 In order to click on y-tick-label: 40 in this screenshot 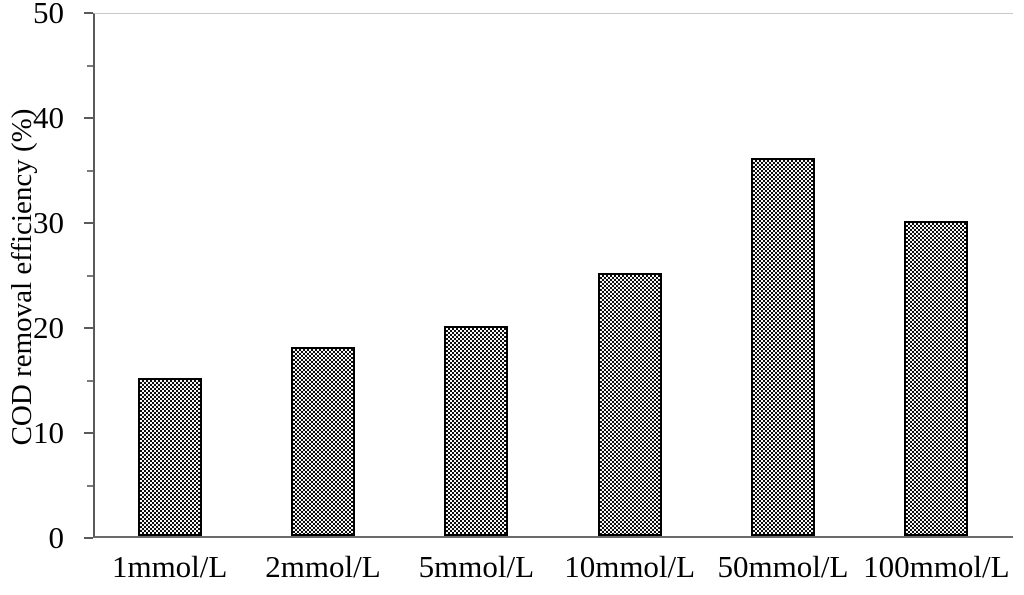, I will do `click(48, 117)`.